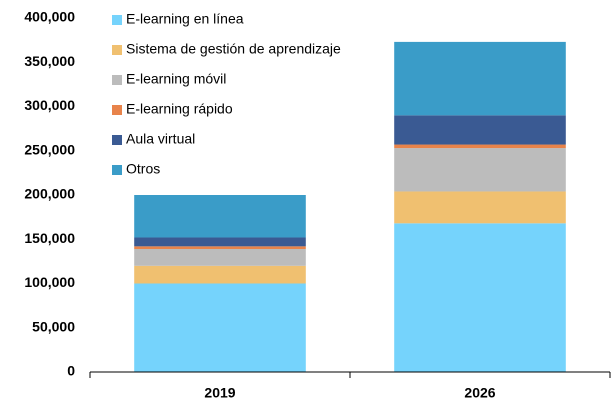 This screenshot has height=404, width=616. What do you see at coordinates (143, 169) in the screenshot?
I see `legend-label: Otros` at bounding box center [143, 169].